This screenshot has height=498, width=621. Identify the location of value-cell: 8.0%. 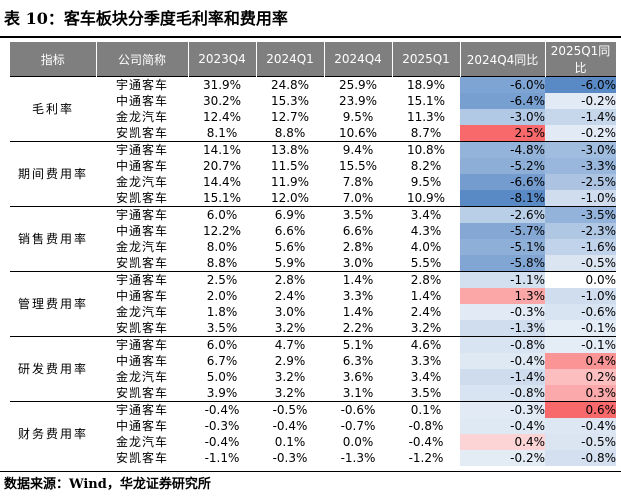
(222, 247).